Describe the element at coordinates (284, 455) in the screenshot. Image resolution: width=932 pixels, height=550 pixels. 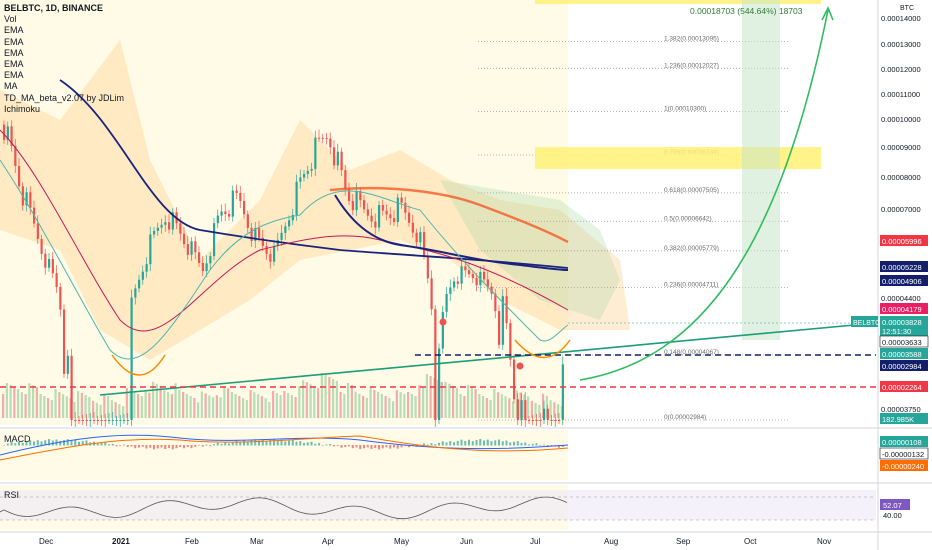
I see `macd-background` at that location.